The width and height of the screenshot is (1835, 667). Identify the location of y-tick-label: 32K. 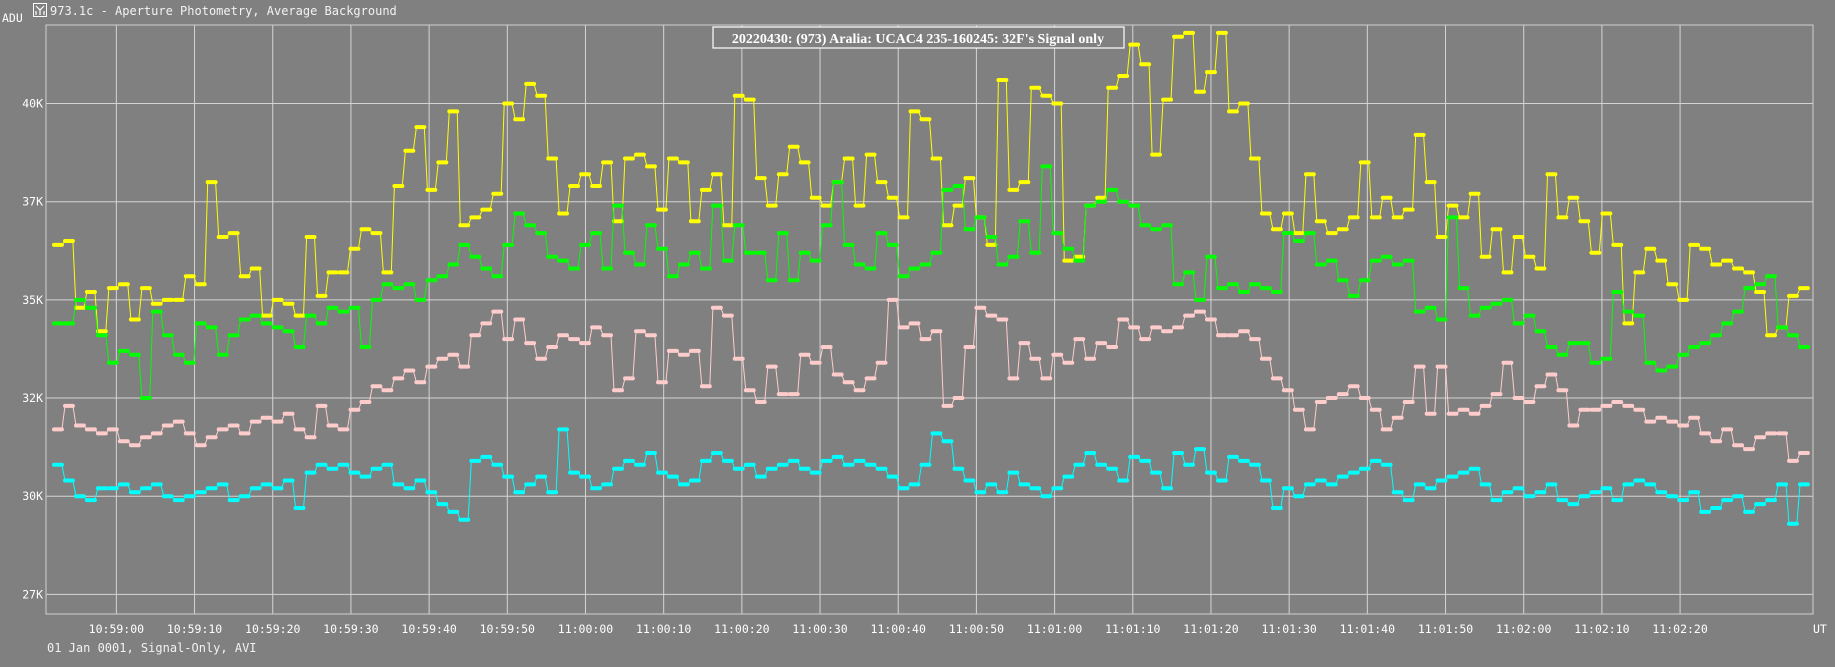
(32, 398).